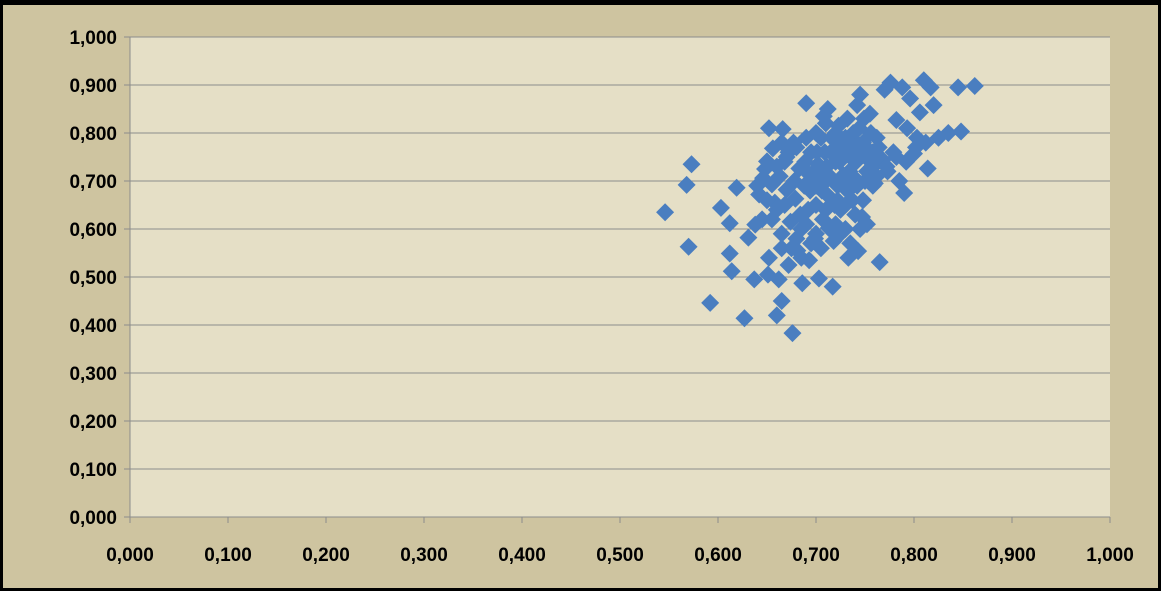 This screenshot has width=1161, height=591. What do you see at coordinates (914, 555) in the screenshot?
I see `x-tick-label: 0,800` at bounding box center [914, 555].